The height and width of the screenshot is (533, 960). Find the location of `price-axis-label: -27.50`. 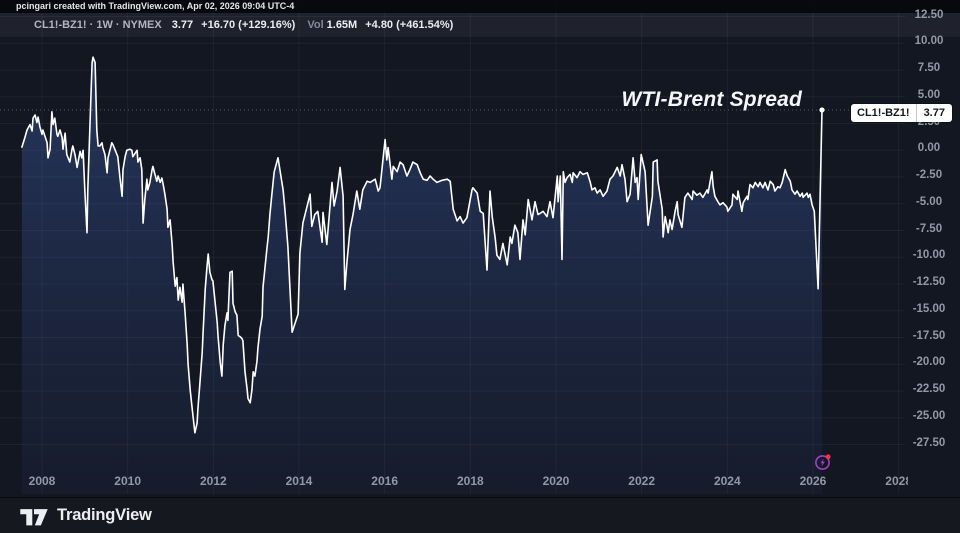

price-axis-label: -27.50 is located at coordinates (929, 442).